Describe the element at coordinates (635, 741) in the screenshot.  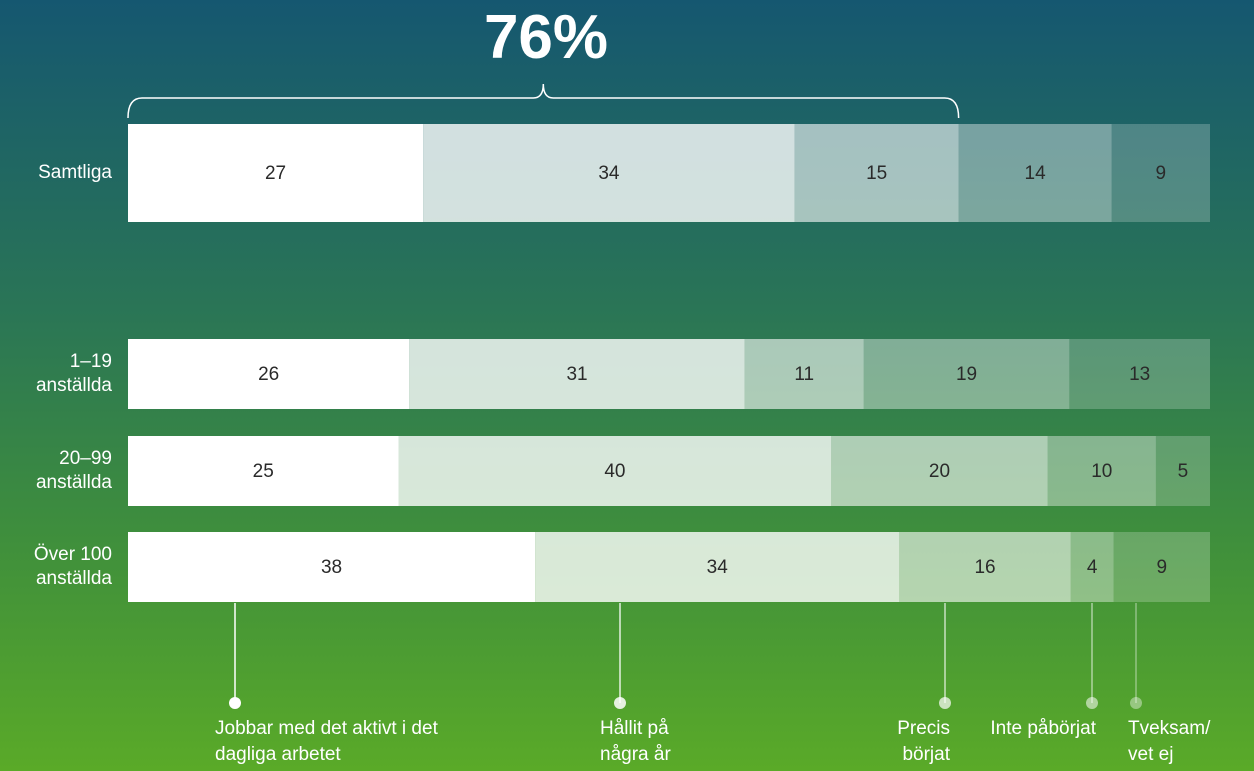
I see `legend-label: Hållit på några år` at that location.